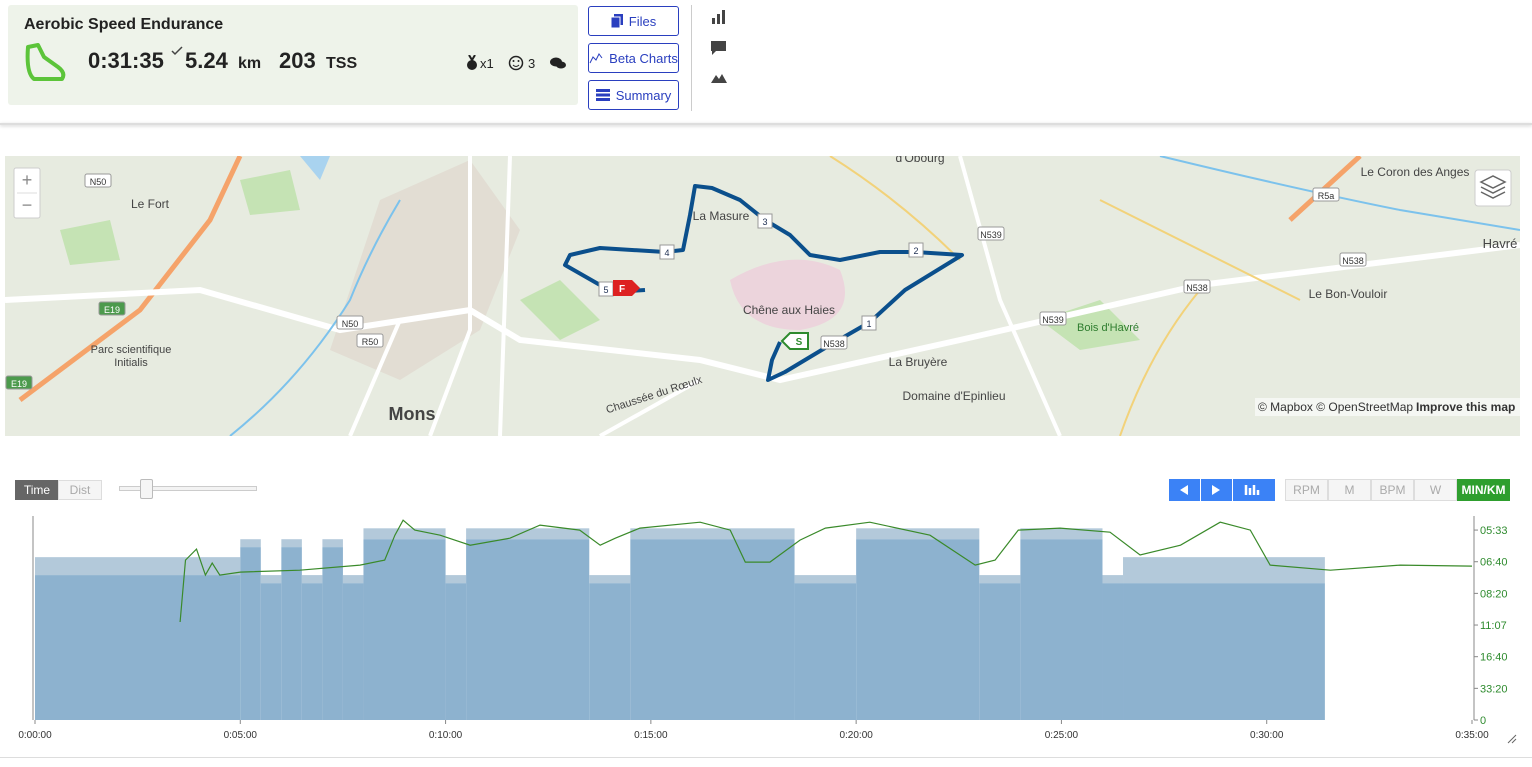 This screenshot has height=767, width=1532. Describe the element at coordinates (412, 414) in the screenshot. I see `place-label: Mons` at that location.